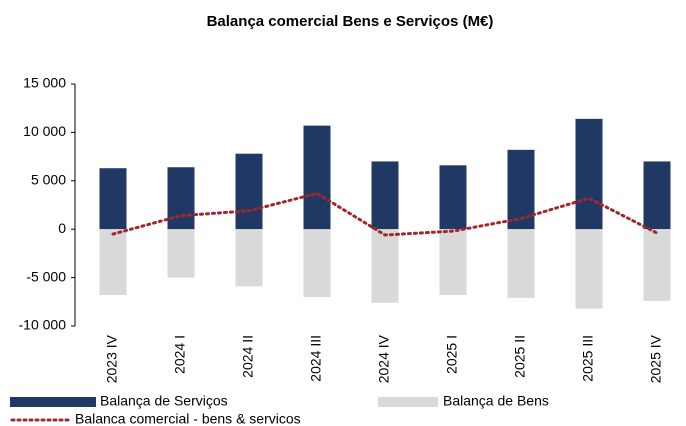 The height and width of the screenshot is (426, 686). Describe the element at coordinates (452, 354) in the screenshot. I see `x-tick-label: 2025 I` at that location.